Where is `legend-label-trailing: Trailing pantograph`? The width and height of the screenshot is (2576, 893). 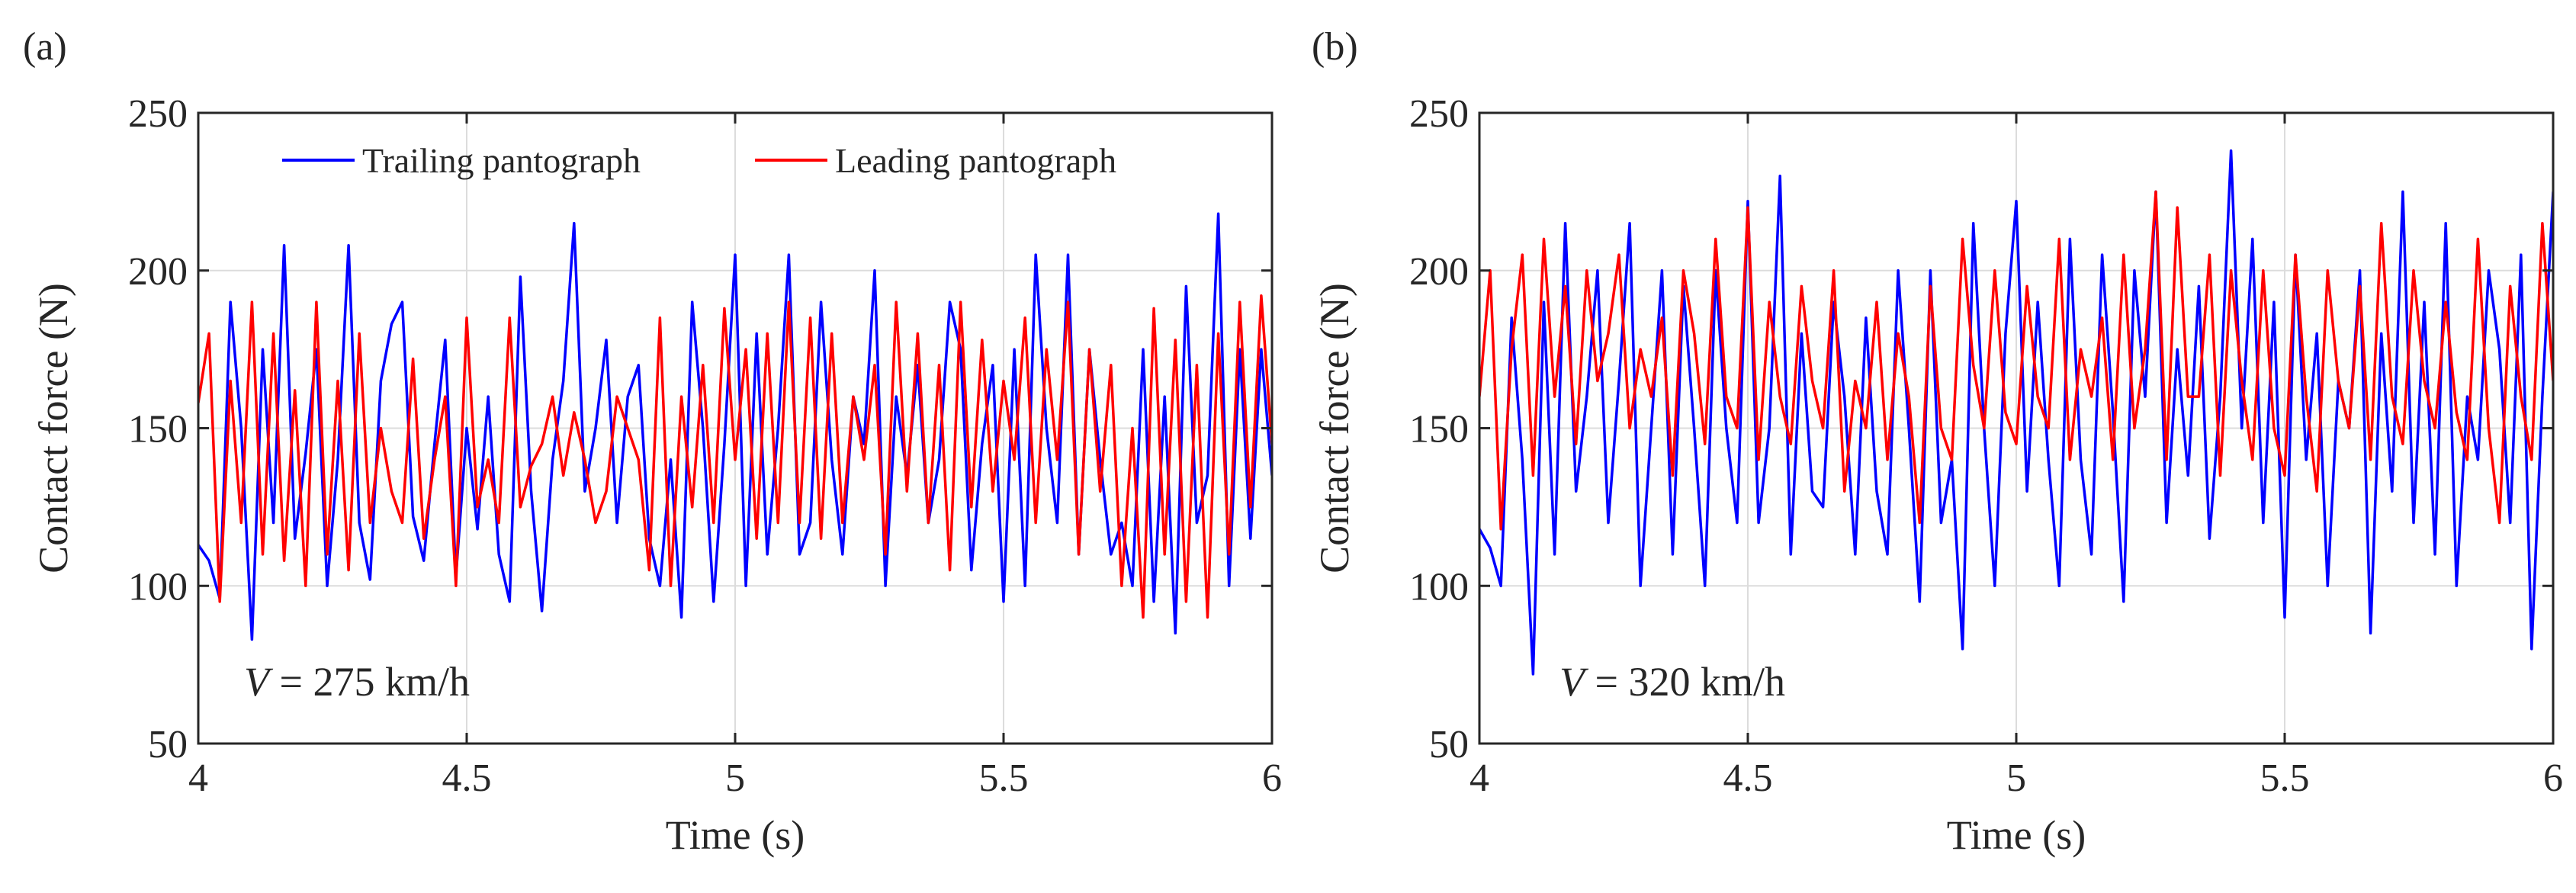 legend-label-trailing: Trailing pantograph is located at coordinates (502, 160).